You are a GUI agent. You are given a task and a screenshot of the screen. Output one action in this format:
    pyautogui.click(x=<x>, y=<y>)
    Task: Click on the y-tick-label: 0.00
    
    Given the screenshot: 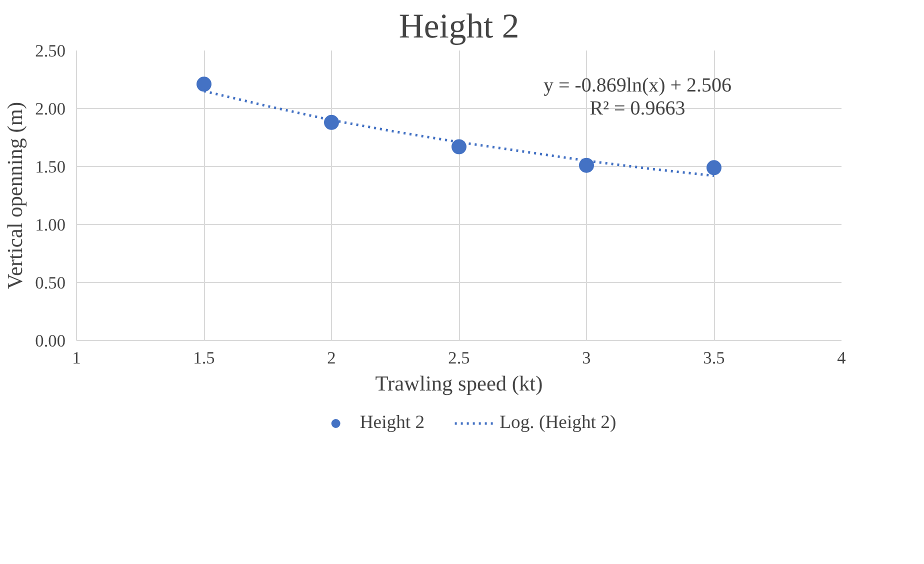 What is the action you would take?
    pyautogui.click(x=50, y=341)
    